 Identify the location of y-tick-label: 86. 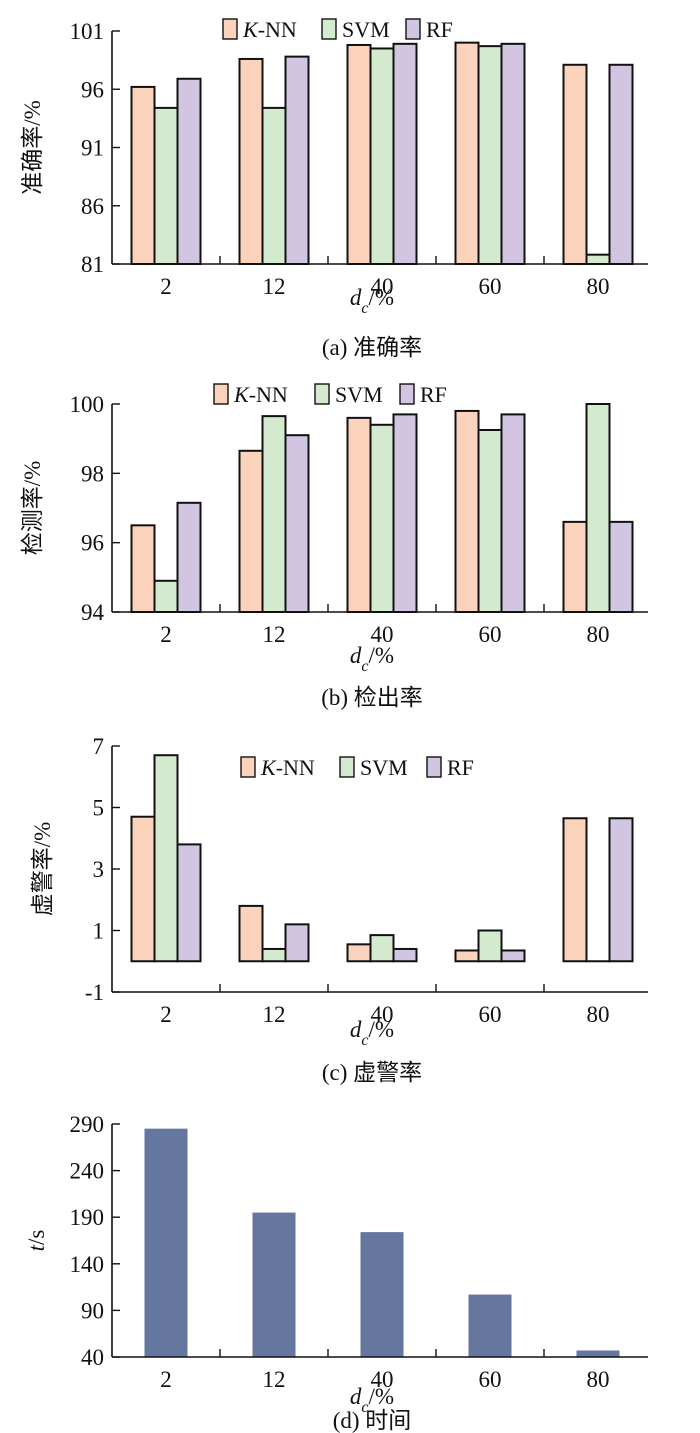
(92, 206).